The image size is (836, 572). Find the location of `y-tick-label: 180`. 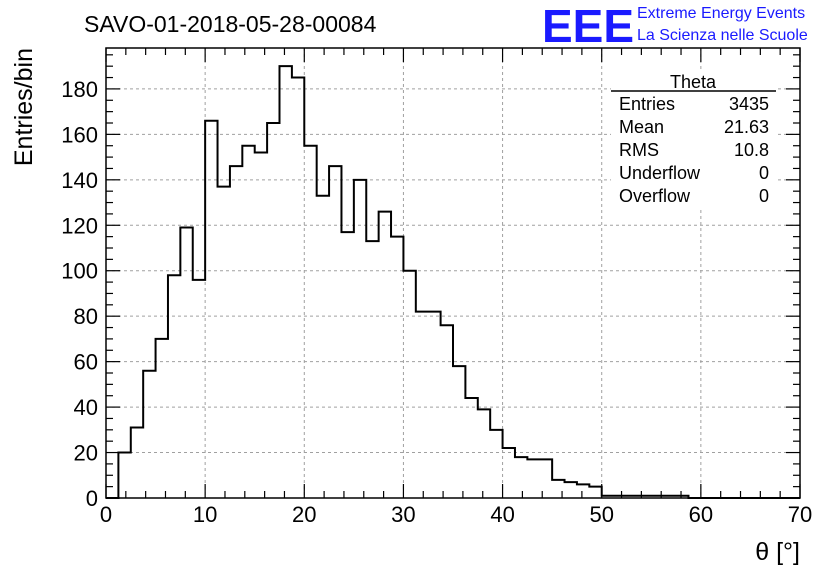

y-tick-label: 180 is located at coordinates (79, 89).